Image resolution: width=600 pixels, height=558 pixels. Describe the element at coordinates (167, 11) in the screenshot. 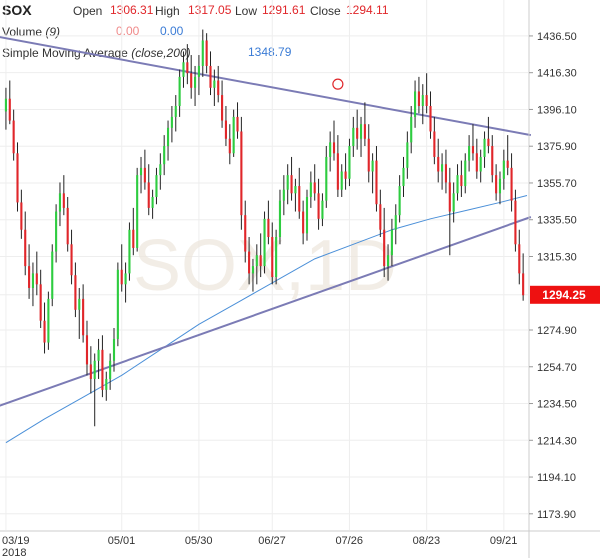

I see `high-label: High` at that location.